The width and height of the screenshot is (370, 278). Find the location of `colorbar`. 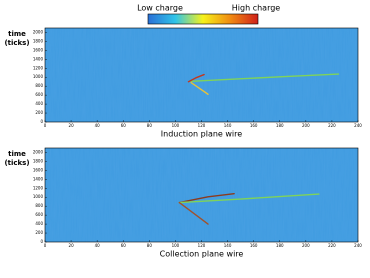

colorbar is located at coordinates (203, 19).